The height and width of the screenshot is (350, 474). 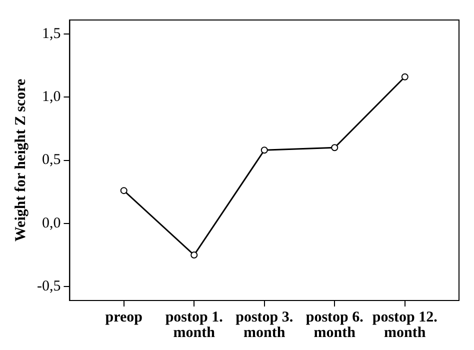 What do you see at coordinates (51, 160) in the screenshot?
I see `y-tick-label: 0,5` at bounding box center [51, 160].